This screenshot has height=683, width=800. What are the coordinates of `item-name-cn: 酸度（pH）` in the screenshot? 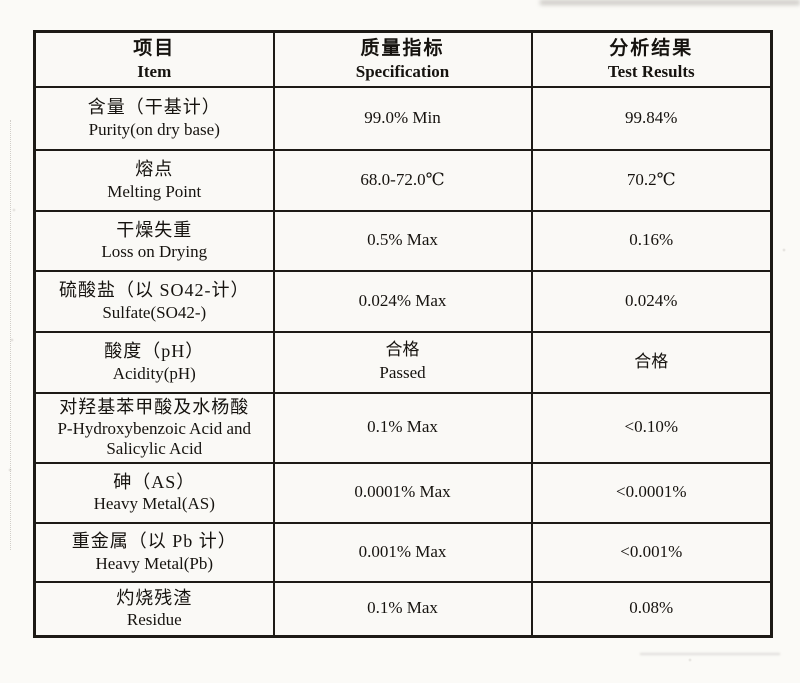 It's located at (154, 351).